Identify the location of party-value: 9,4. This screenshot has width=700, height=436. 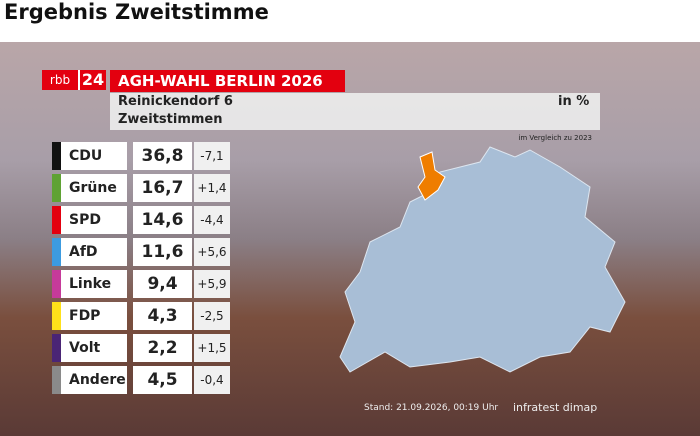
(162, 284).